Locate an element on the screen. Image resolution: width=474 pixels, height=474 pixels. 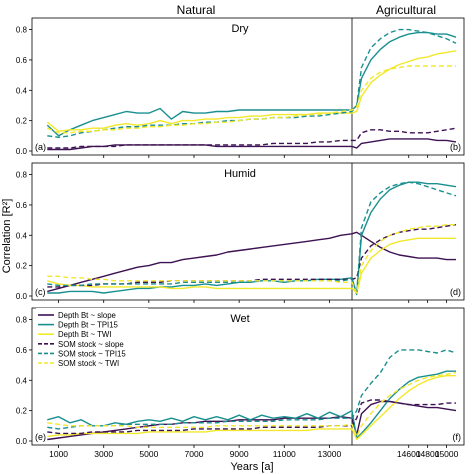
panel-label-left: (a) is located at coordinates (40, 147).